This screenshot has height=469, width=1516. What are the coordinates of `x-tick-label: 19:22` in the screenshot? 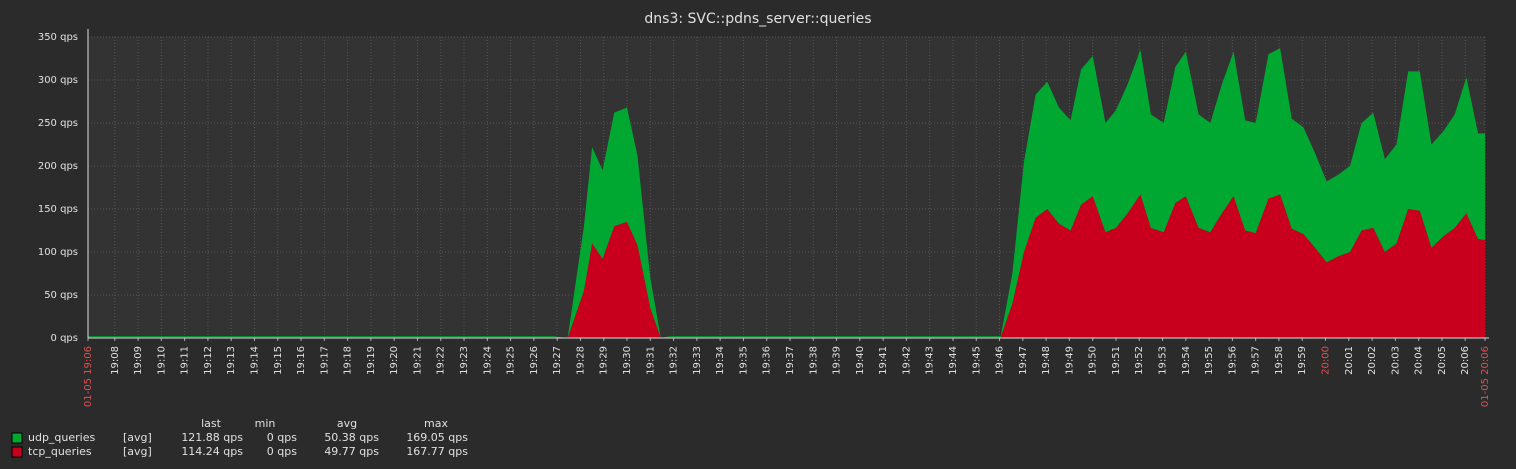 It's located at (441, 360).